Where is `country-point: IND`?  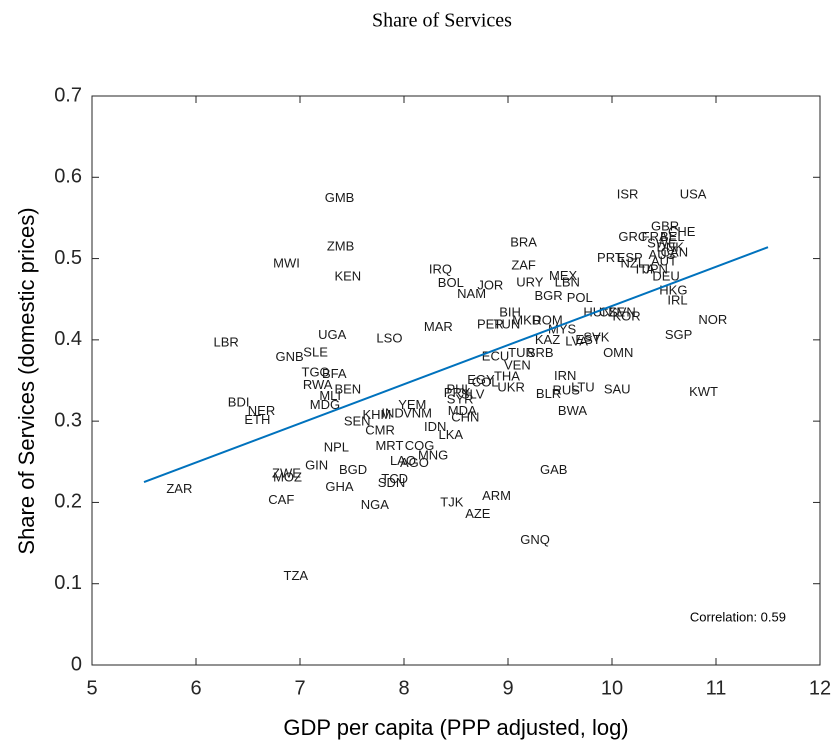
country-point: IND is located at coordinates (392, 412).